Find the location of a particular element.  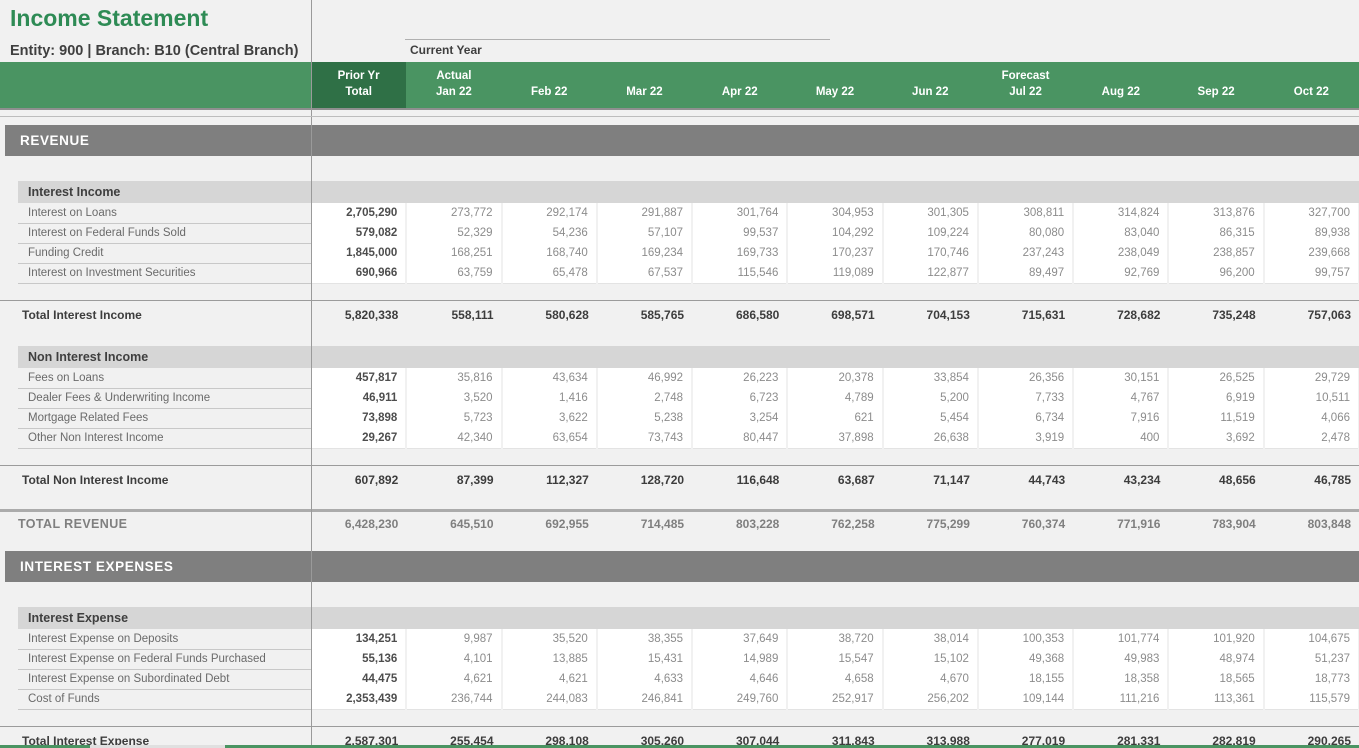

cell-value: 33,854 is located at coordinates (930, 378).